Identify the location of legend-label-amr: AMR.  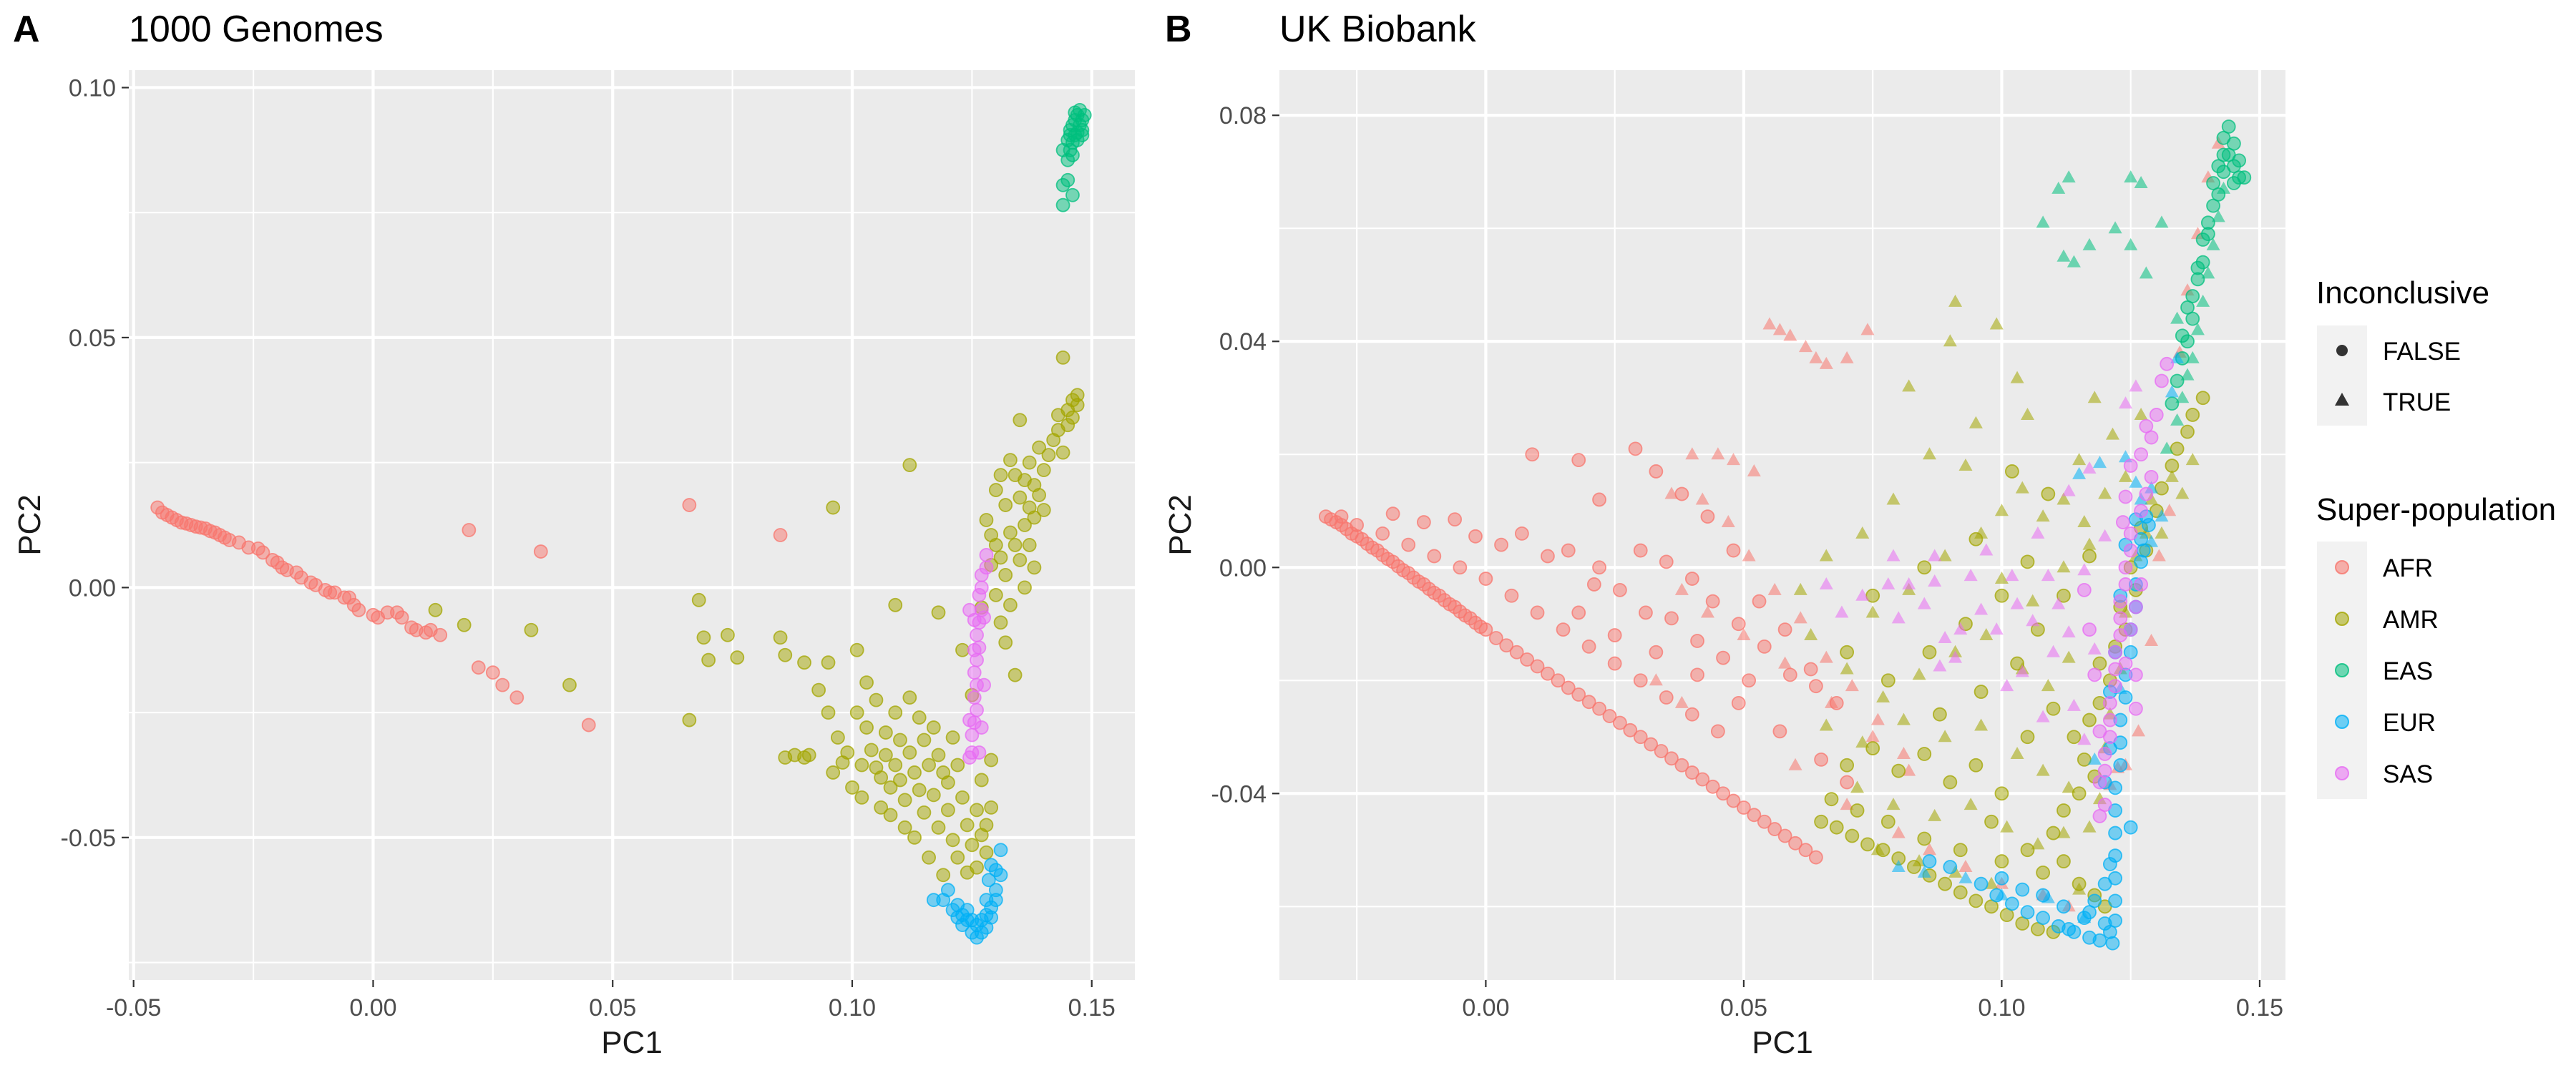
(2411, 620).